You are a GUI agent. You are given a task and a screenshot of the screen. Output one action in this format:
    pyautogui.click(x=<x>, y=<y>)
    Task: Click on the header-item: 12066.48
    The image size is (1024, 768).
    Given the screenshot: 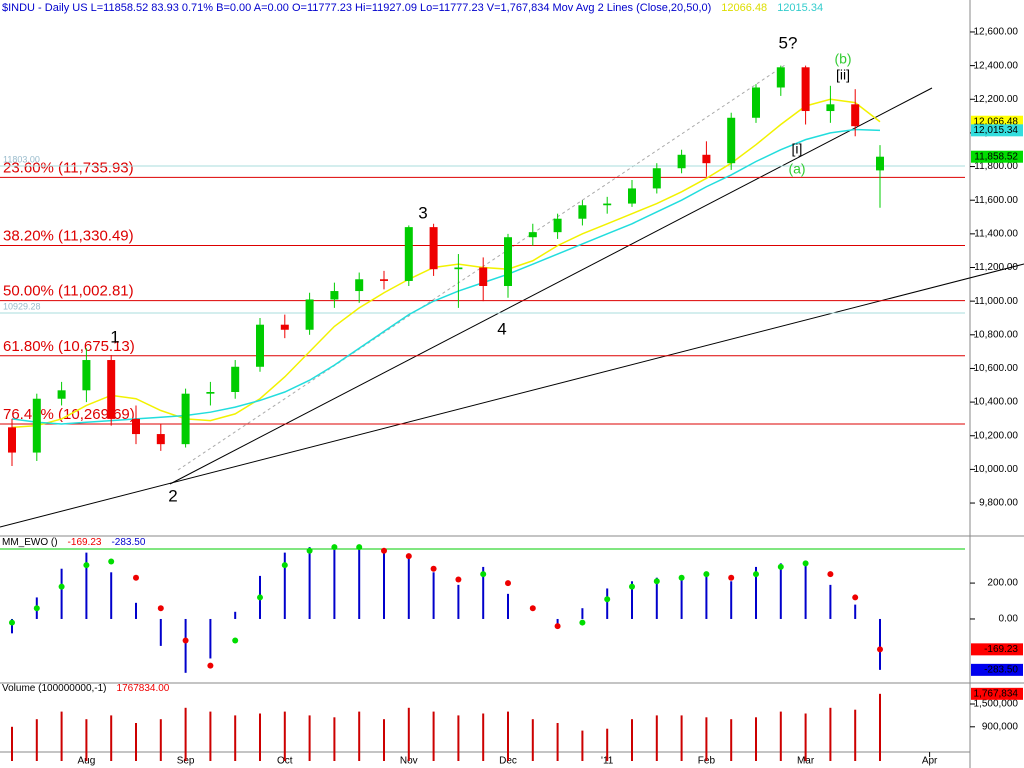 What is the action you would take?
    pyautogui.click(x=744, y=8)
    